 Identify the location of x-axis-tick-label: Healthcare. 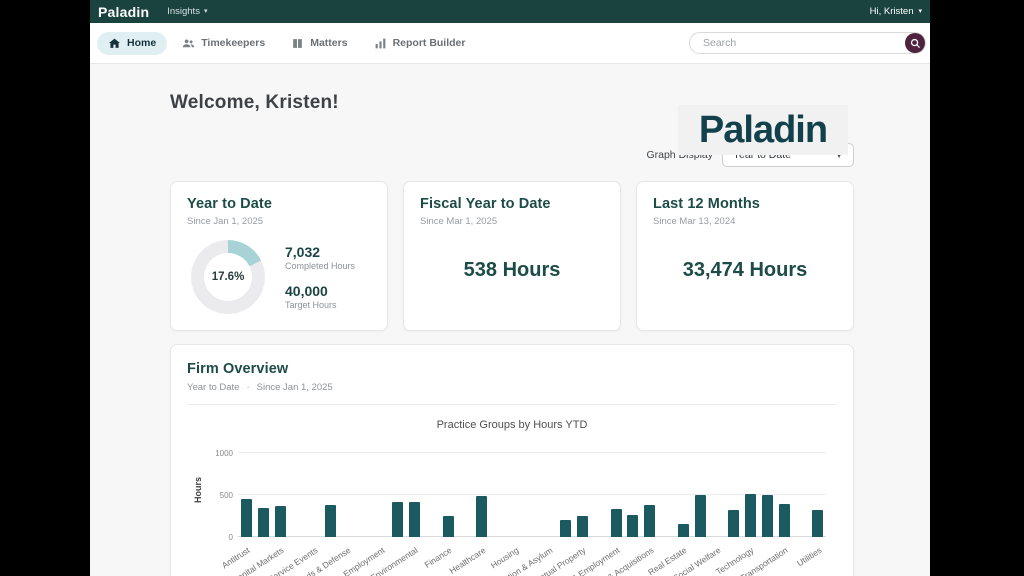
(467, 560).